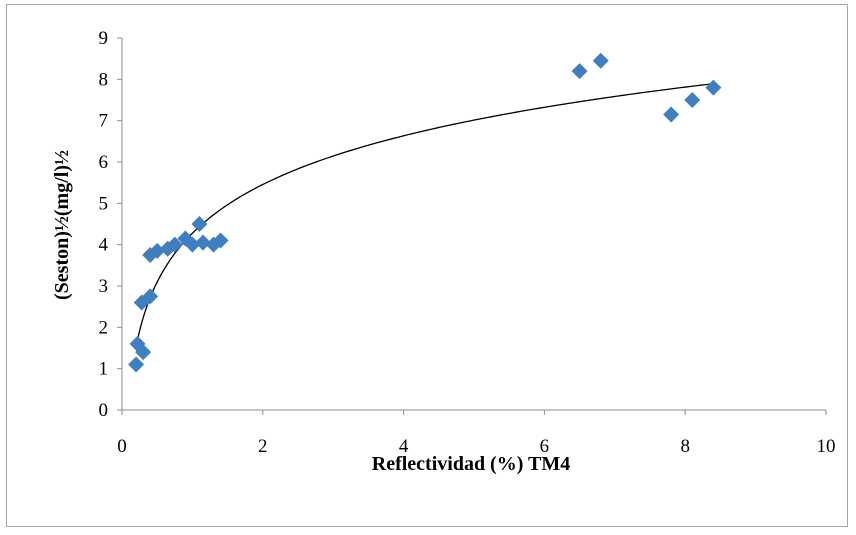 The height and width of the screenshot is (535, 856). What do you see at coordinates (104, 38) in the screenshot?
I see `y-tick-label: 9` at bounding box center [104, 38].